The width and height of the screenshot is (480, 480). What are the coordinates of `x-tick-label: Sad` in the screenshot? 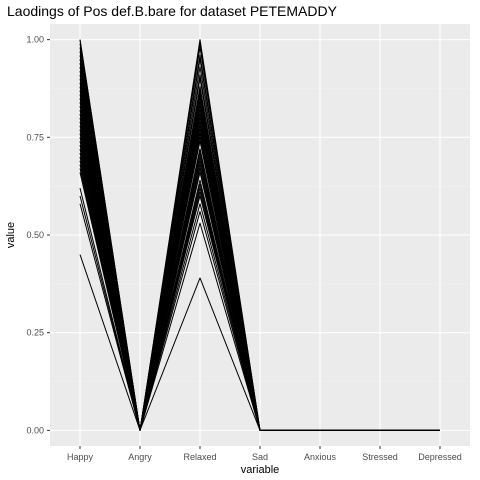 It's located at (260, 457).